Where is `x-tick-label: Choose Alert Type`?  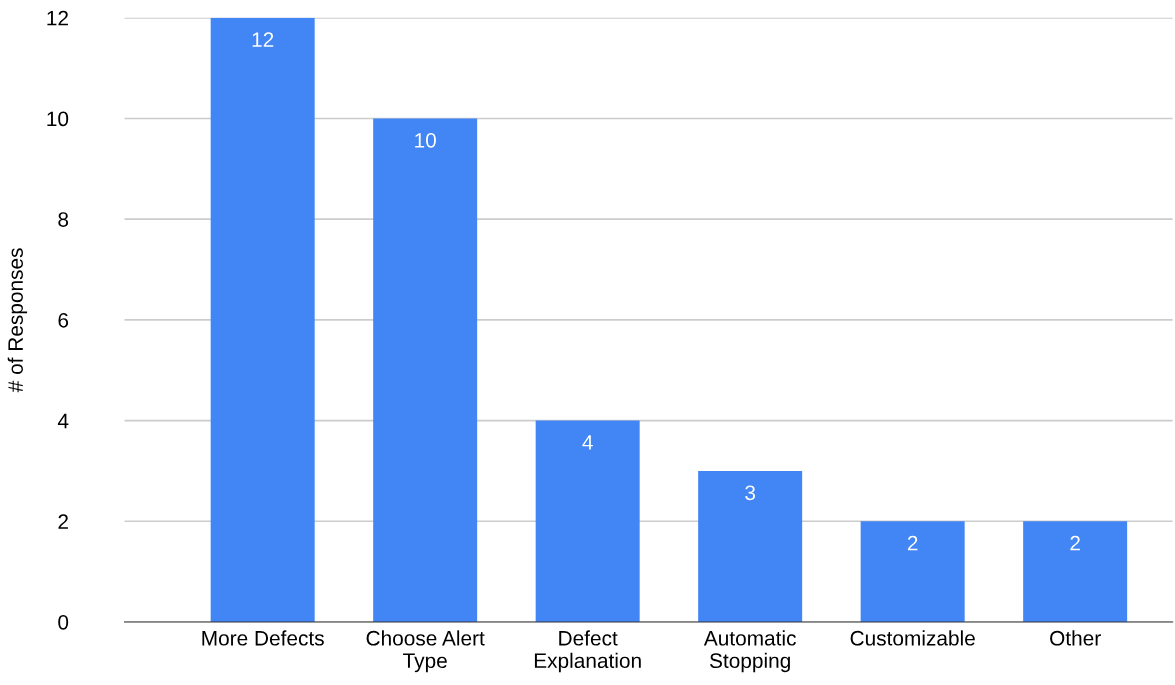 x-tick-label: Choose Alert Type is located at coordinates (425, 651).